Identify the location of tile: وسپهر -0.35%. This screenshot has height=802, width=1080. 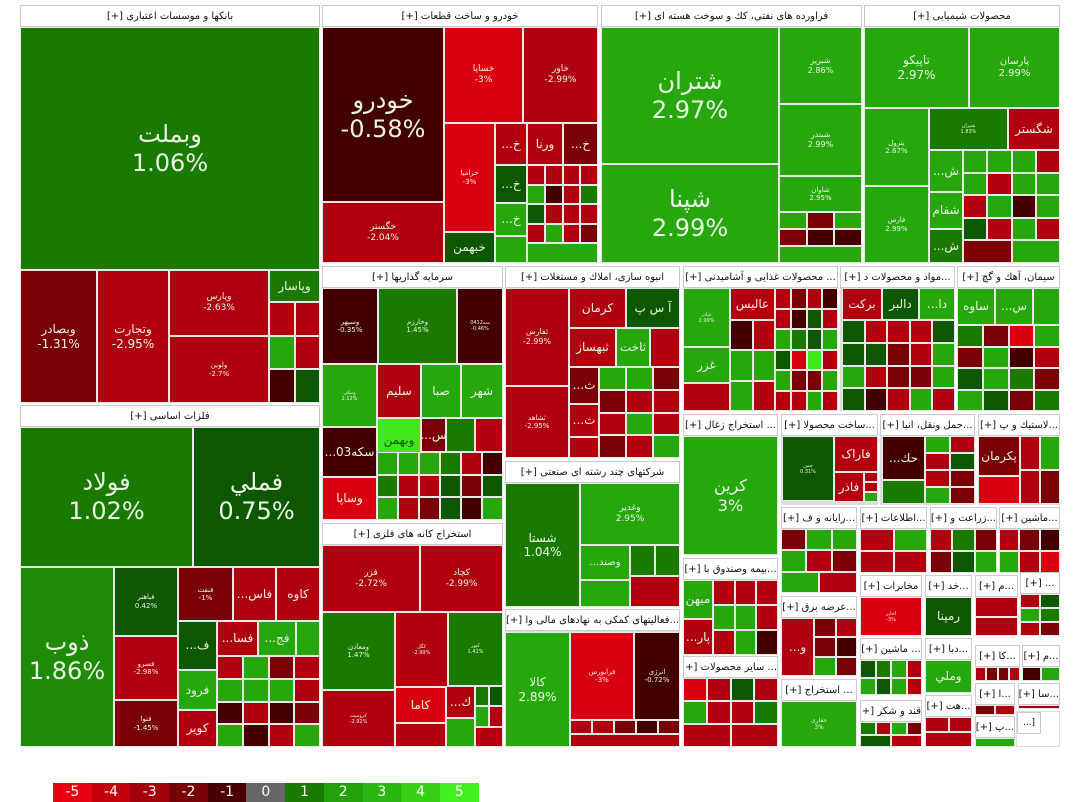
(350, 326).